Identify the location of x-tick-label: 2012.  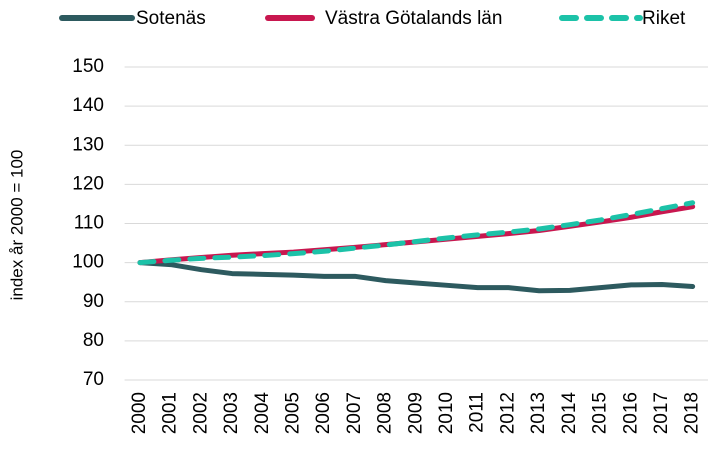
(507, 413).